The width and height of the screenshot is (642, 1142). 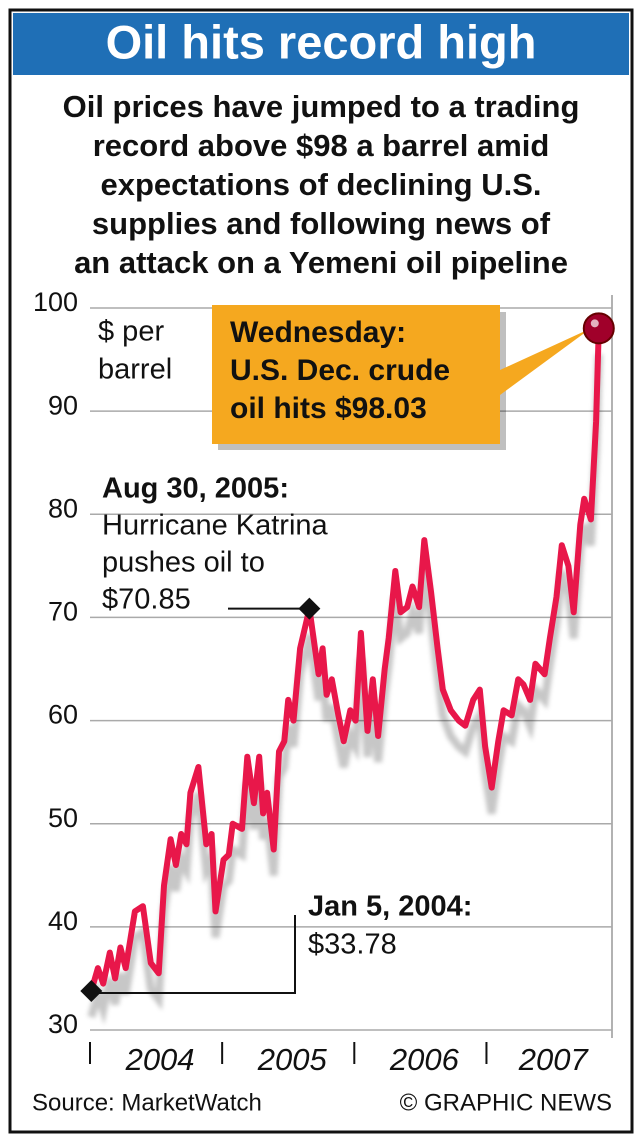 What do you see at coordinates (215, 526) in the screenshot?
I see `annotation: Hurricane Katrina` at bounding box center [215, 526].